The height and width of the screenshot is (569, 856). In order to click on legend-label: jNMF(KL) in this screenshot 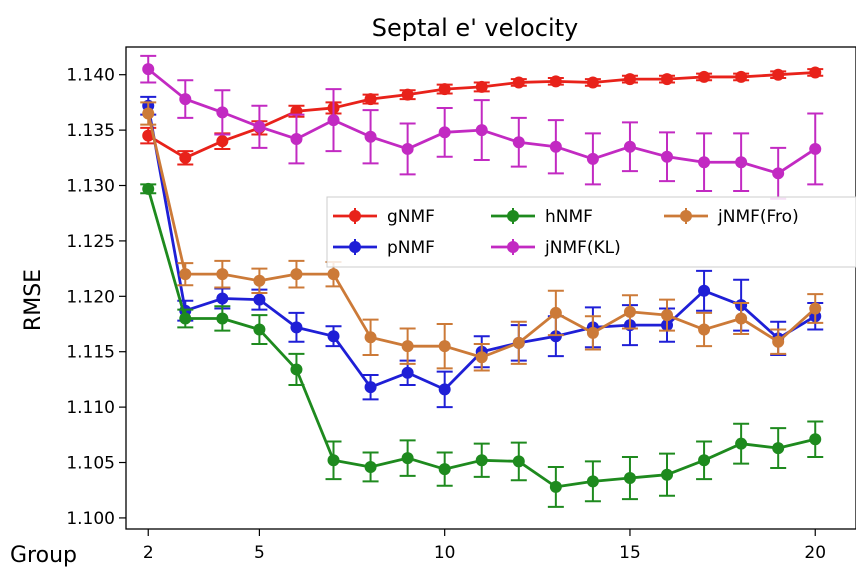, I will do `click(582, 248)`.